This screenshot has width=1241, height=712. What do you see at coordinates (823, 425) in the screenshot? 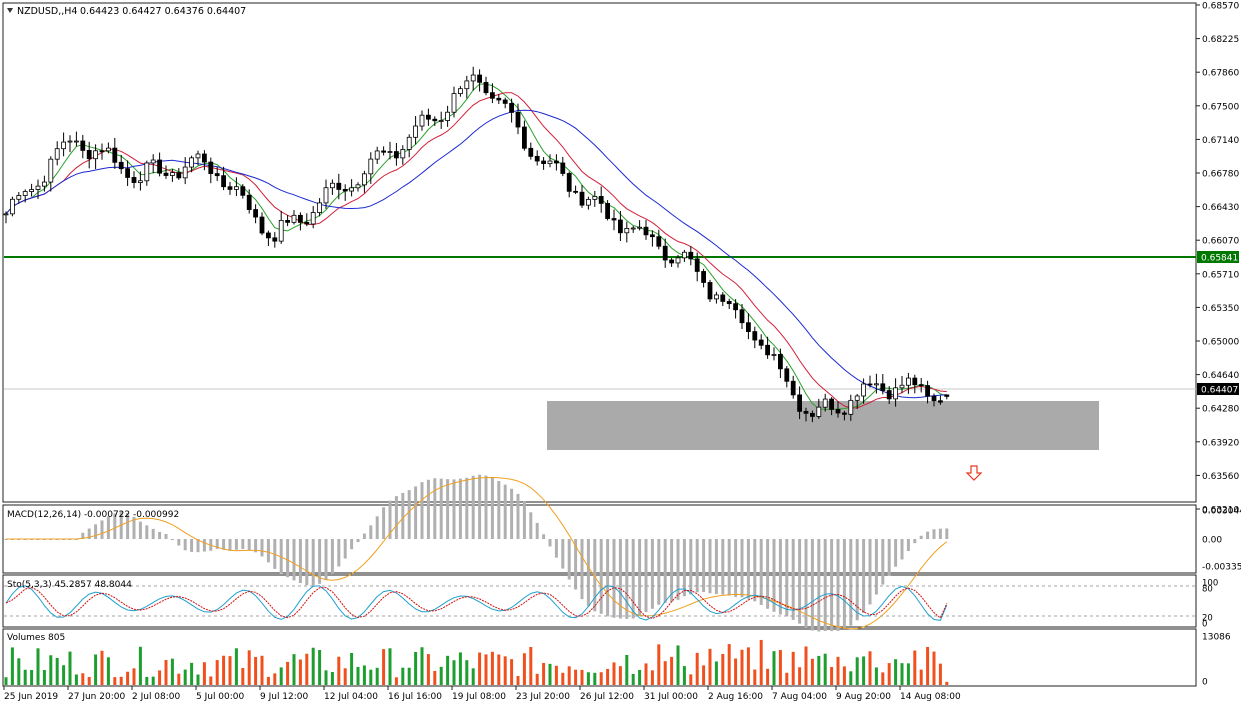
I see `demand-zone` at bounding box center [823, 425].